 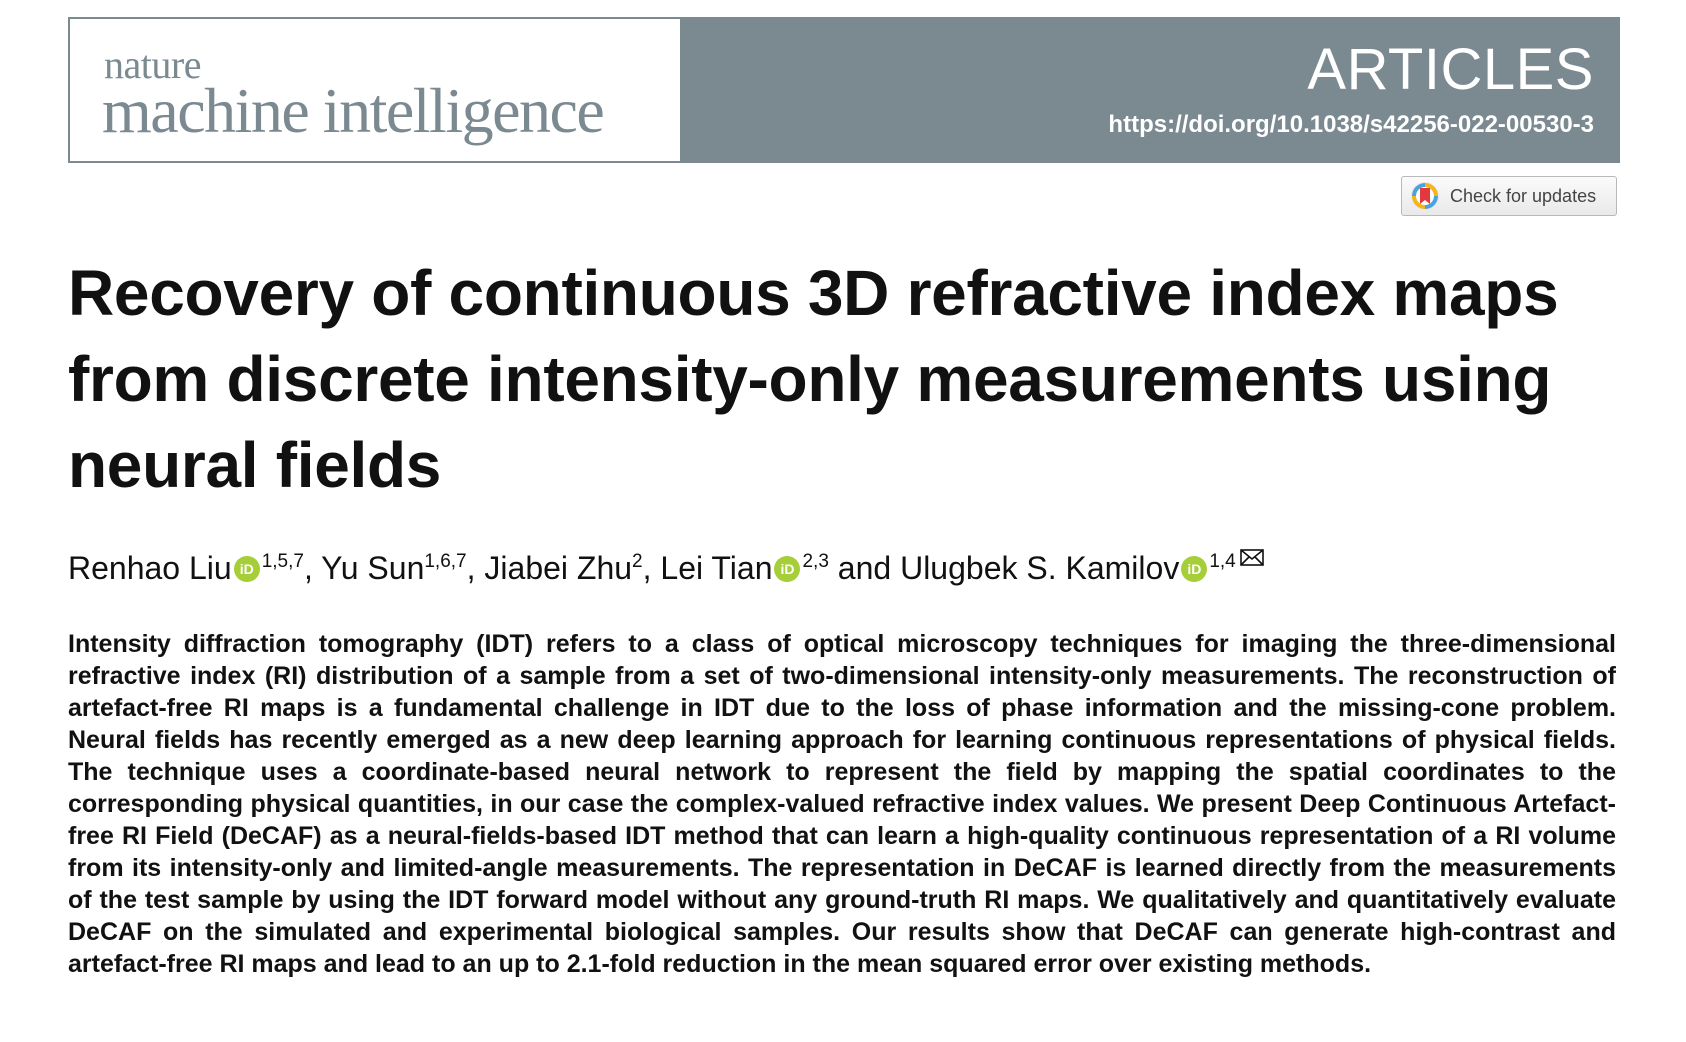 What do you see at coordinates (558, 568) in the screenshot?
I see `author-name: Jiabei Zhu` at bounding box center [558, 568].